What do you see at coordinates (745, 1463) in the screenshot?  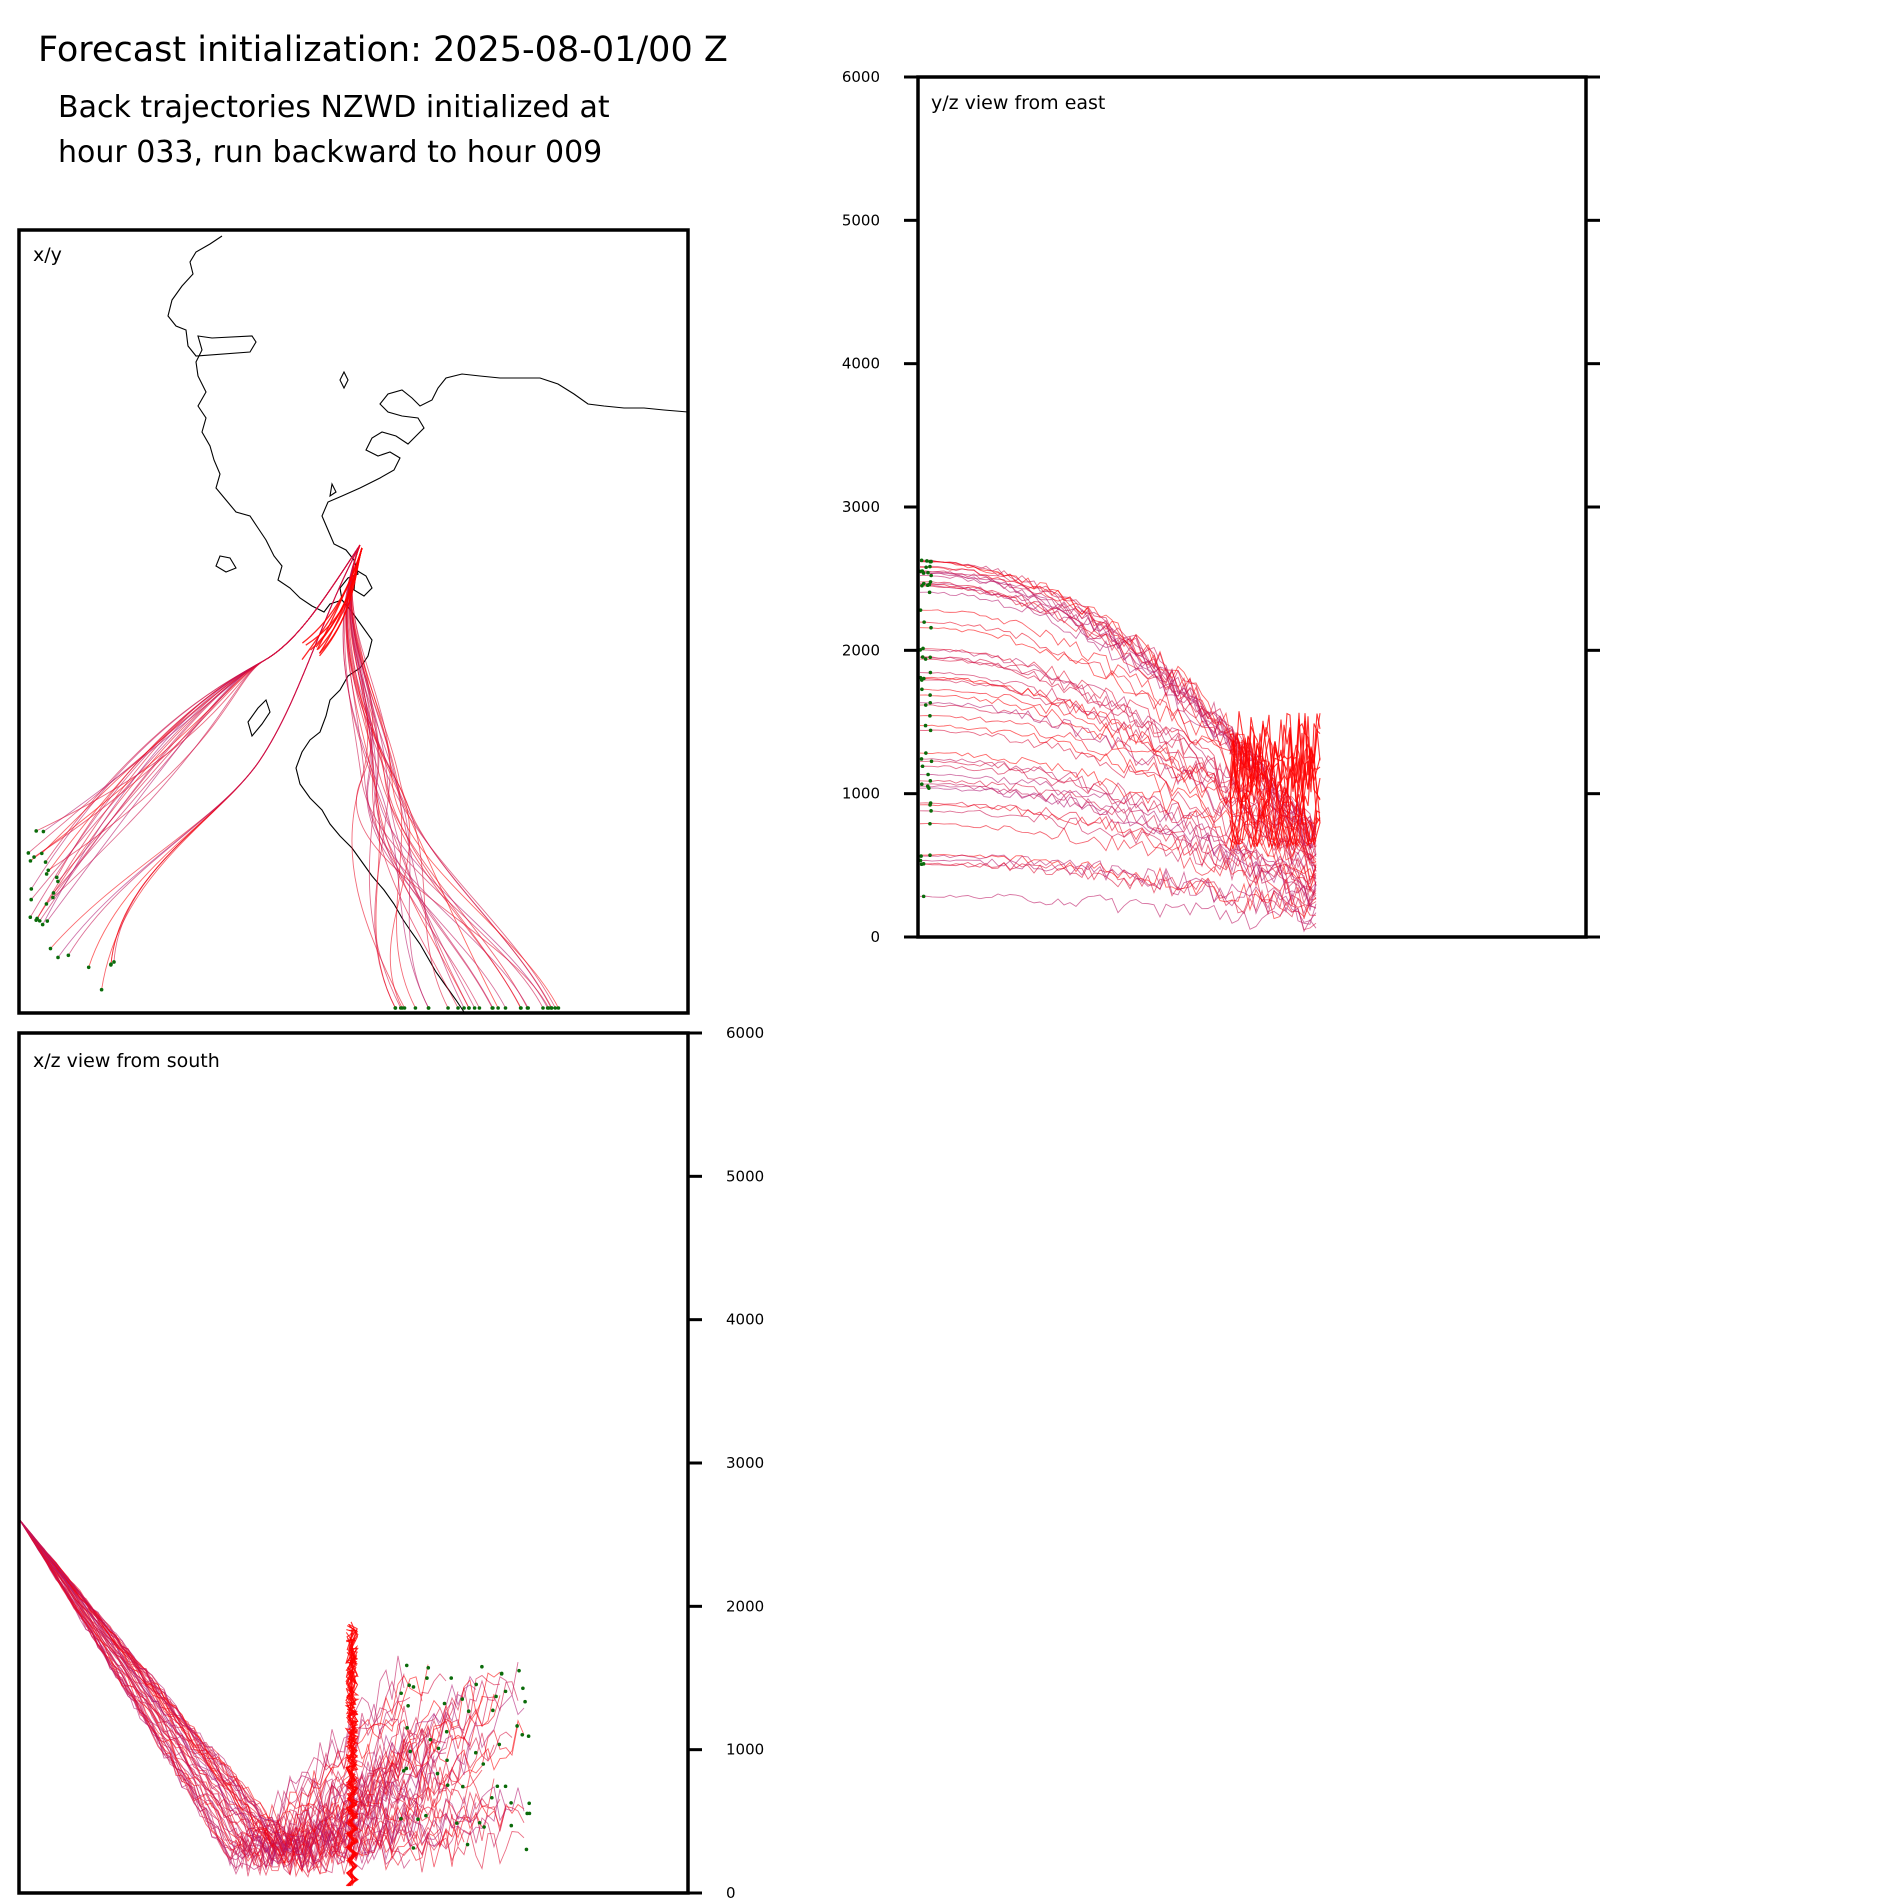 I see `height-tick-label: 3000` at bounding box center [745, 1463].